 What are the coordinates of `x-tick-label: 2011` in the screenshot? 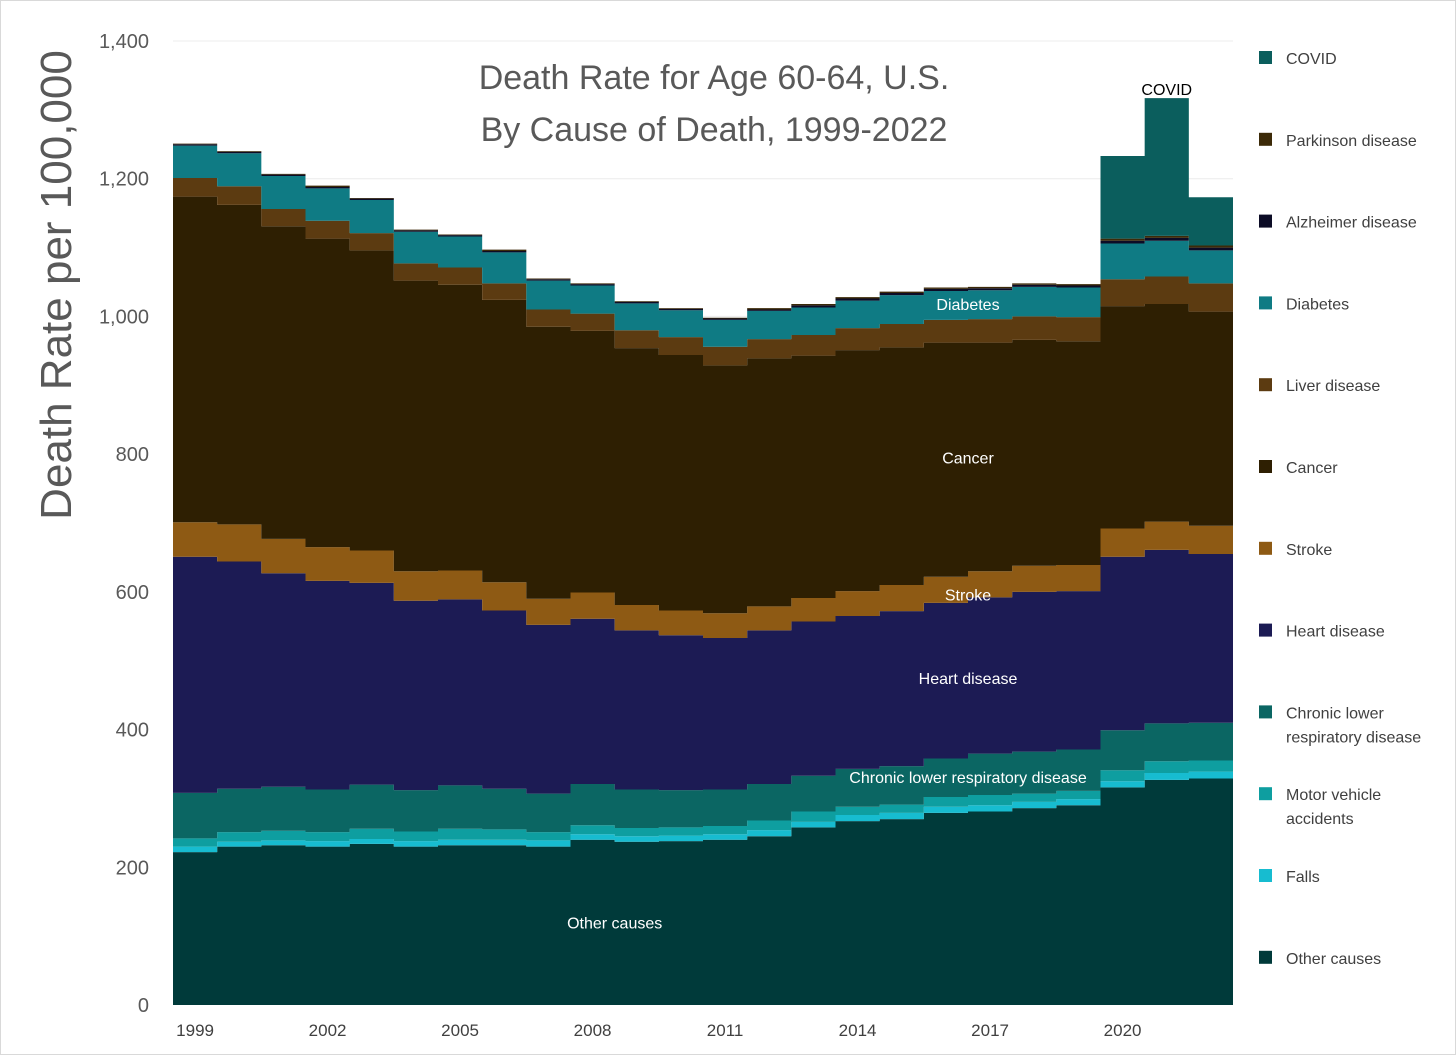 It's located at (725, 1030).